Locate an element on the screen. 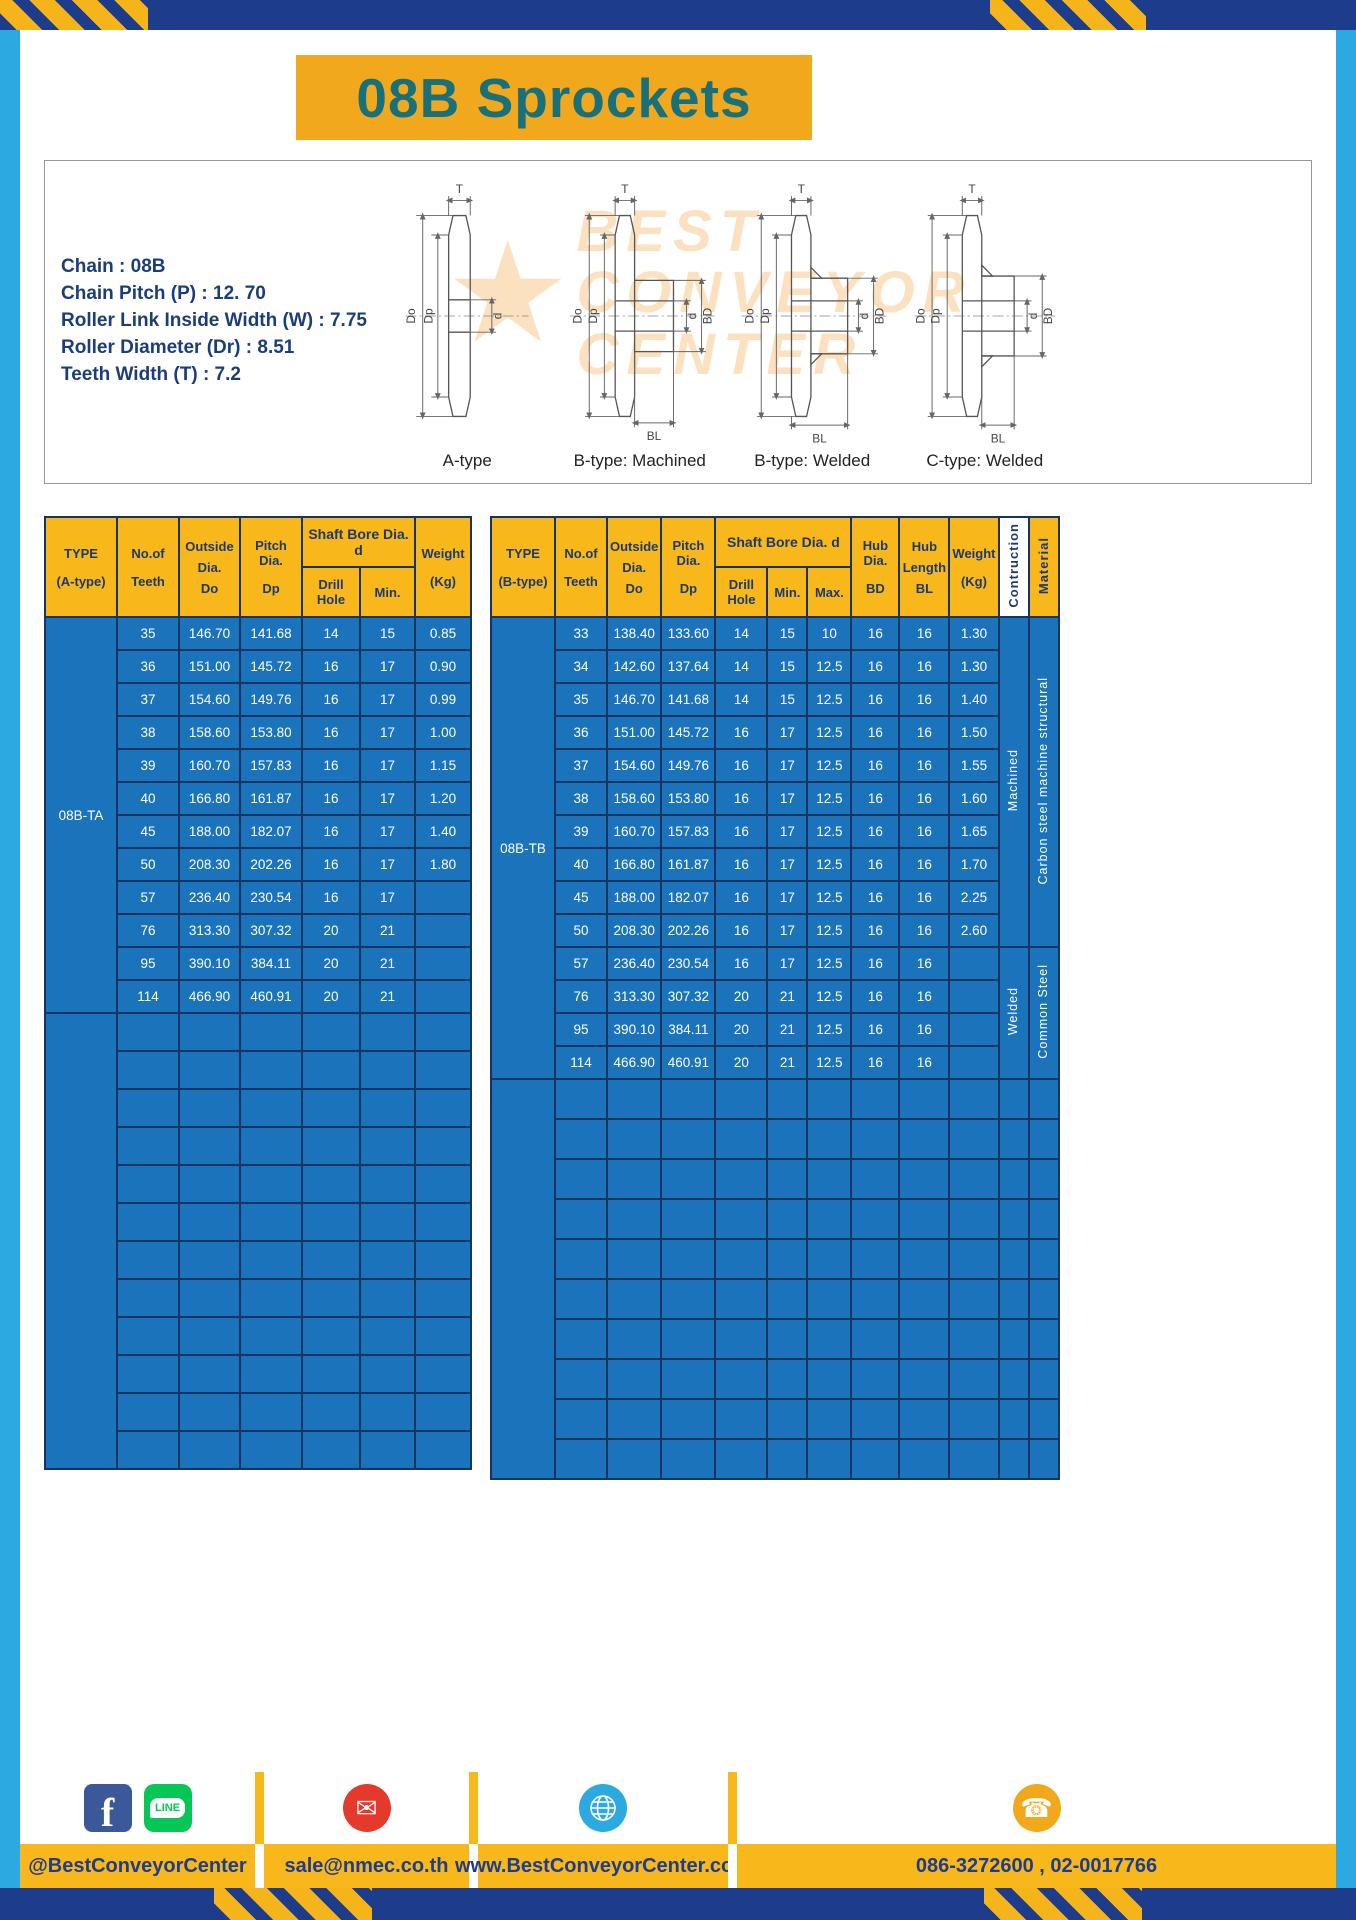 The width and height of the screenshot is (1356, 1920). type-empty-cell is located at coordinates (81, 1241).